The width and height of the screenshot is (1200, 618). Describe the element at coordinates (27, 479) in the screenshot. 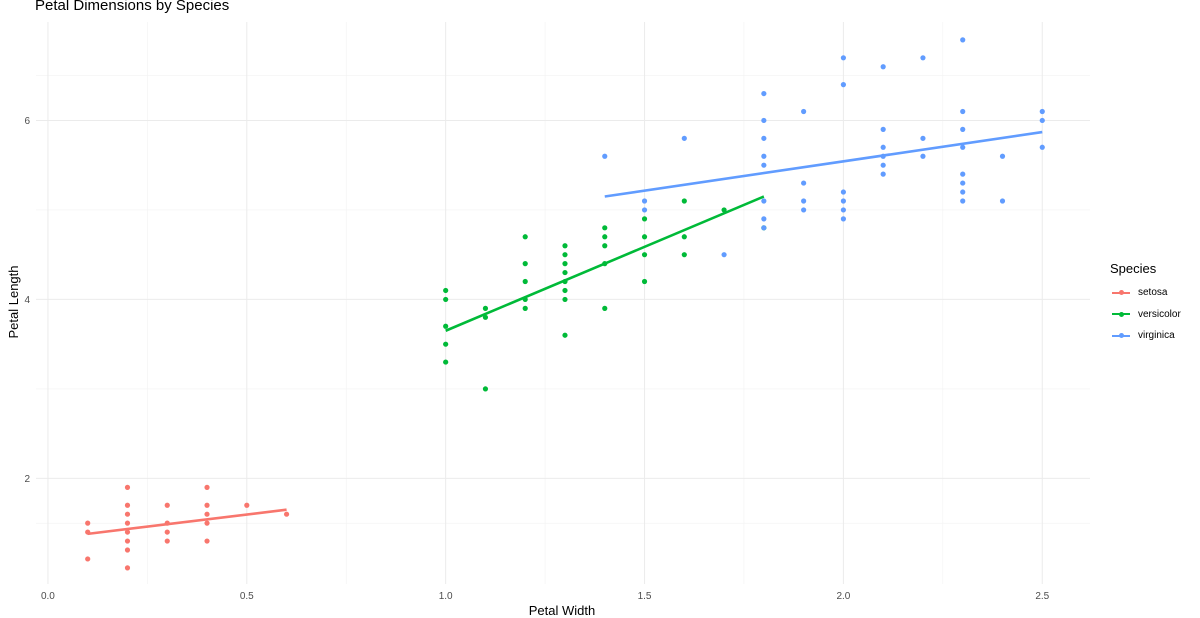

I see `y-tick-label: 2` at that location.